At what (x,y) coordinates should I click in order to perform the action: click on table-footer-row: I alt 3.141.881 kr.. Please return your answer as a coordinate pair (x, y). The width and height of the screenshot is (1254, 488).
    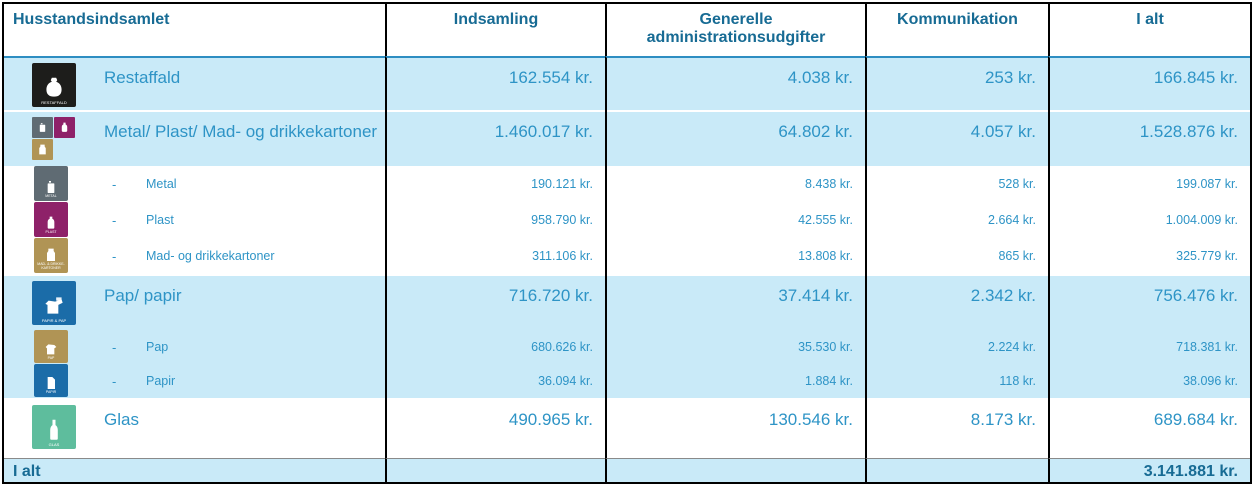
    Looking at the image, I should click on (627, 470).